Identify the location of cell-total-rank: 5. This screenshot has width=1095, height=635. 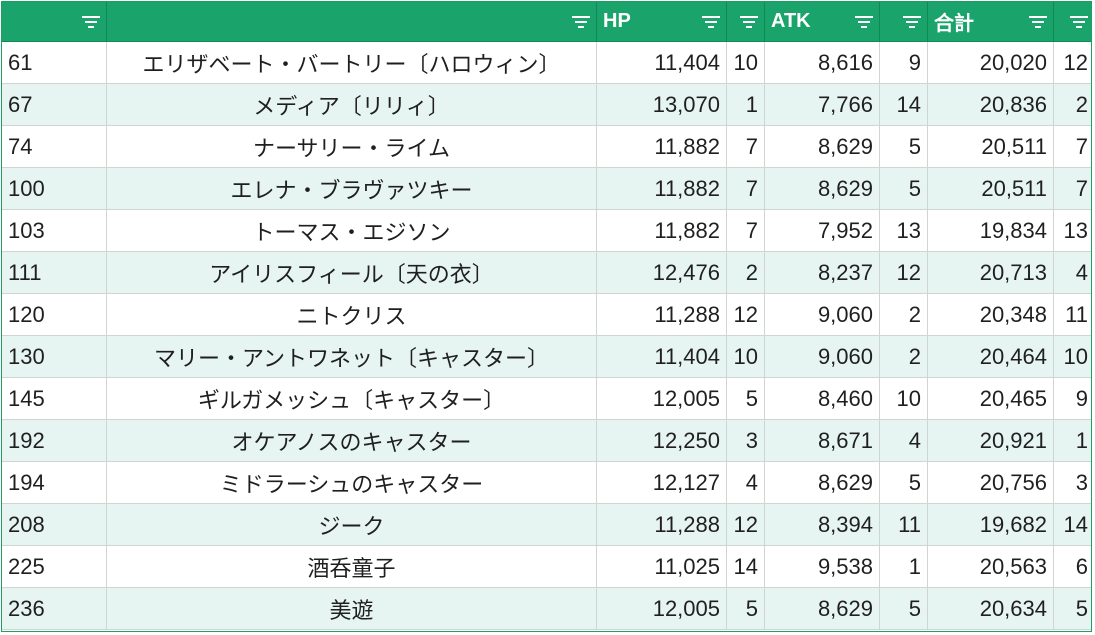
(1072, 608).